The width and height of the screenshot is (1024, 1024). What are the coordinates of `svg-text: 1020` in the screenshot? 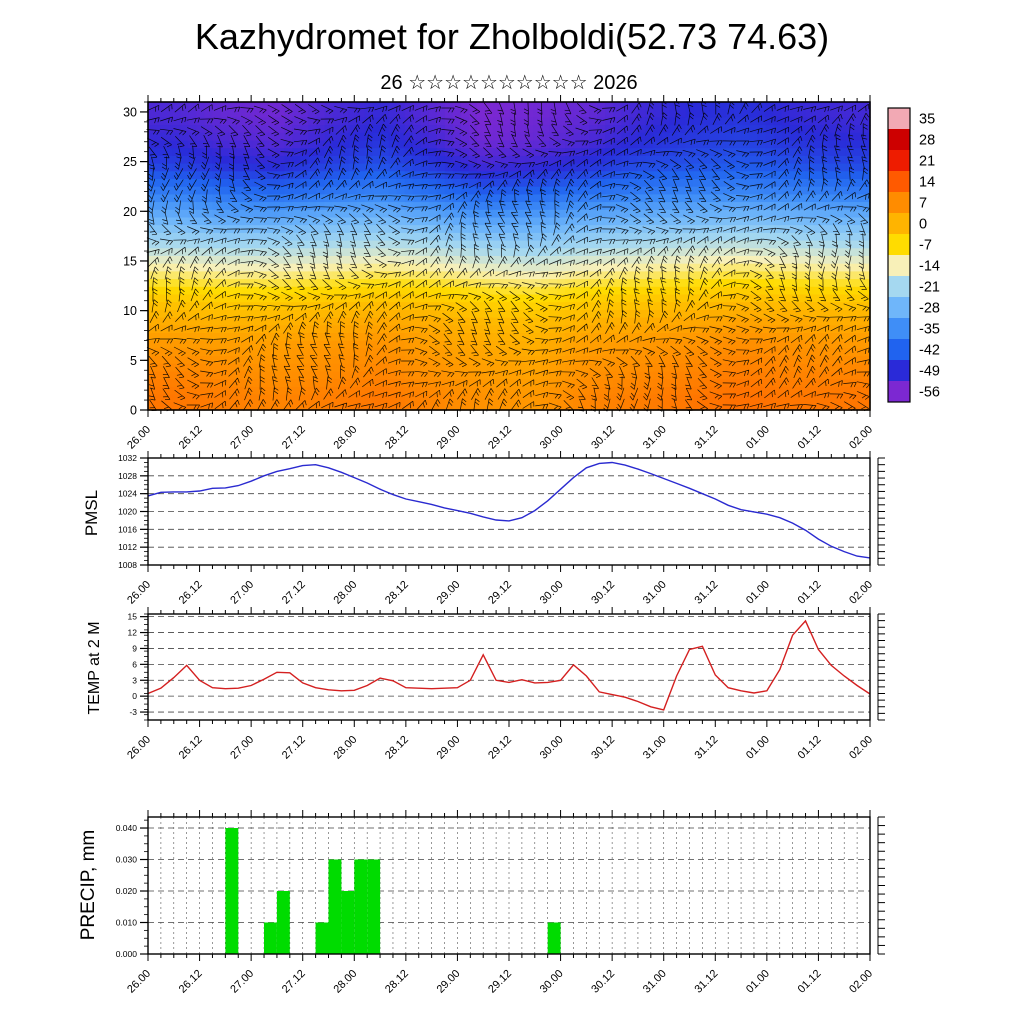 It's located at (127, 512).